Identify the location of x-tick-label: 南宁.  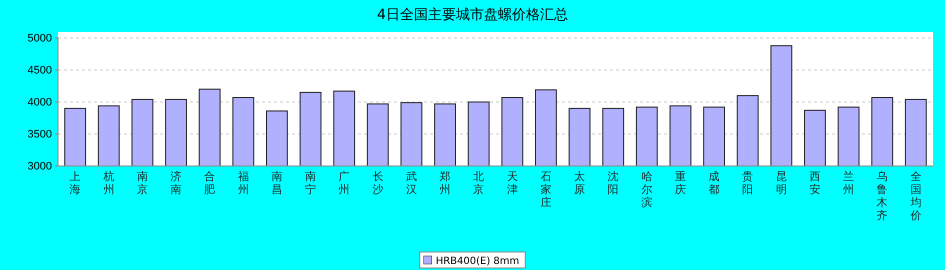
(310, 183).